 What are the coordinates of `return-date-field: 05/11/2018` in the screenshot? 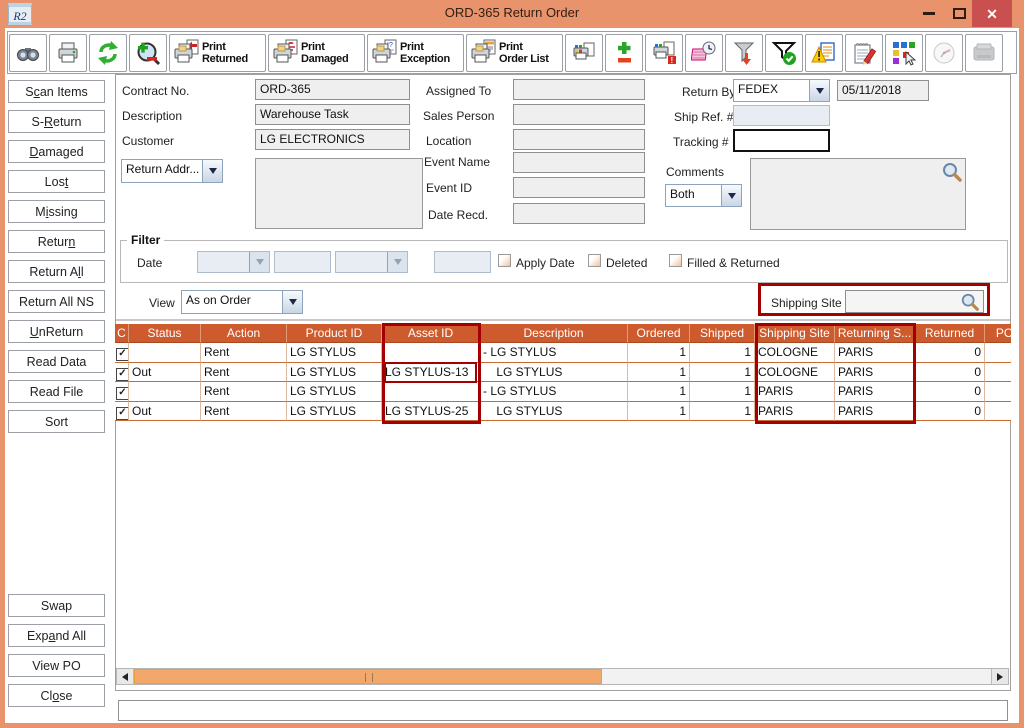 It's located at (883, 90).